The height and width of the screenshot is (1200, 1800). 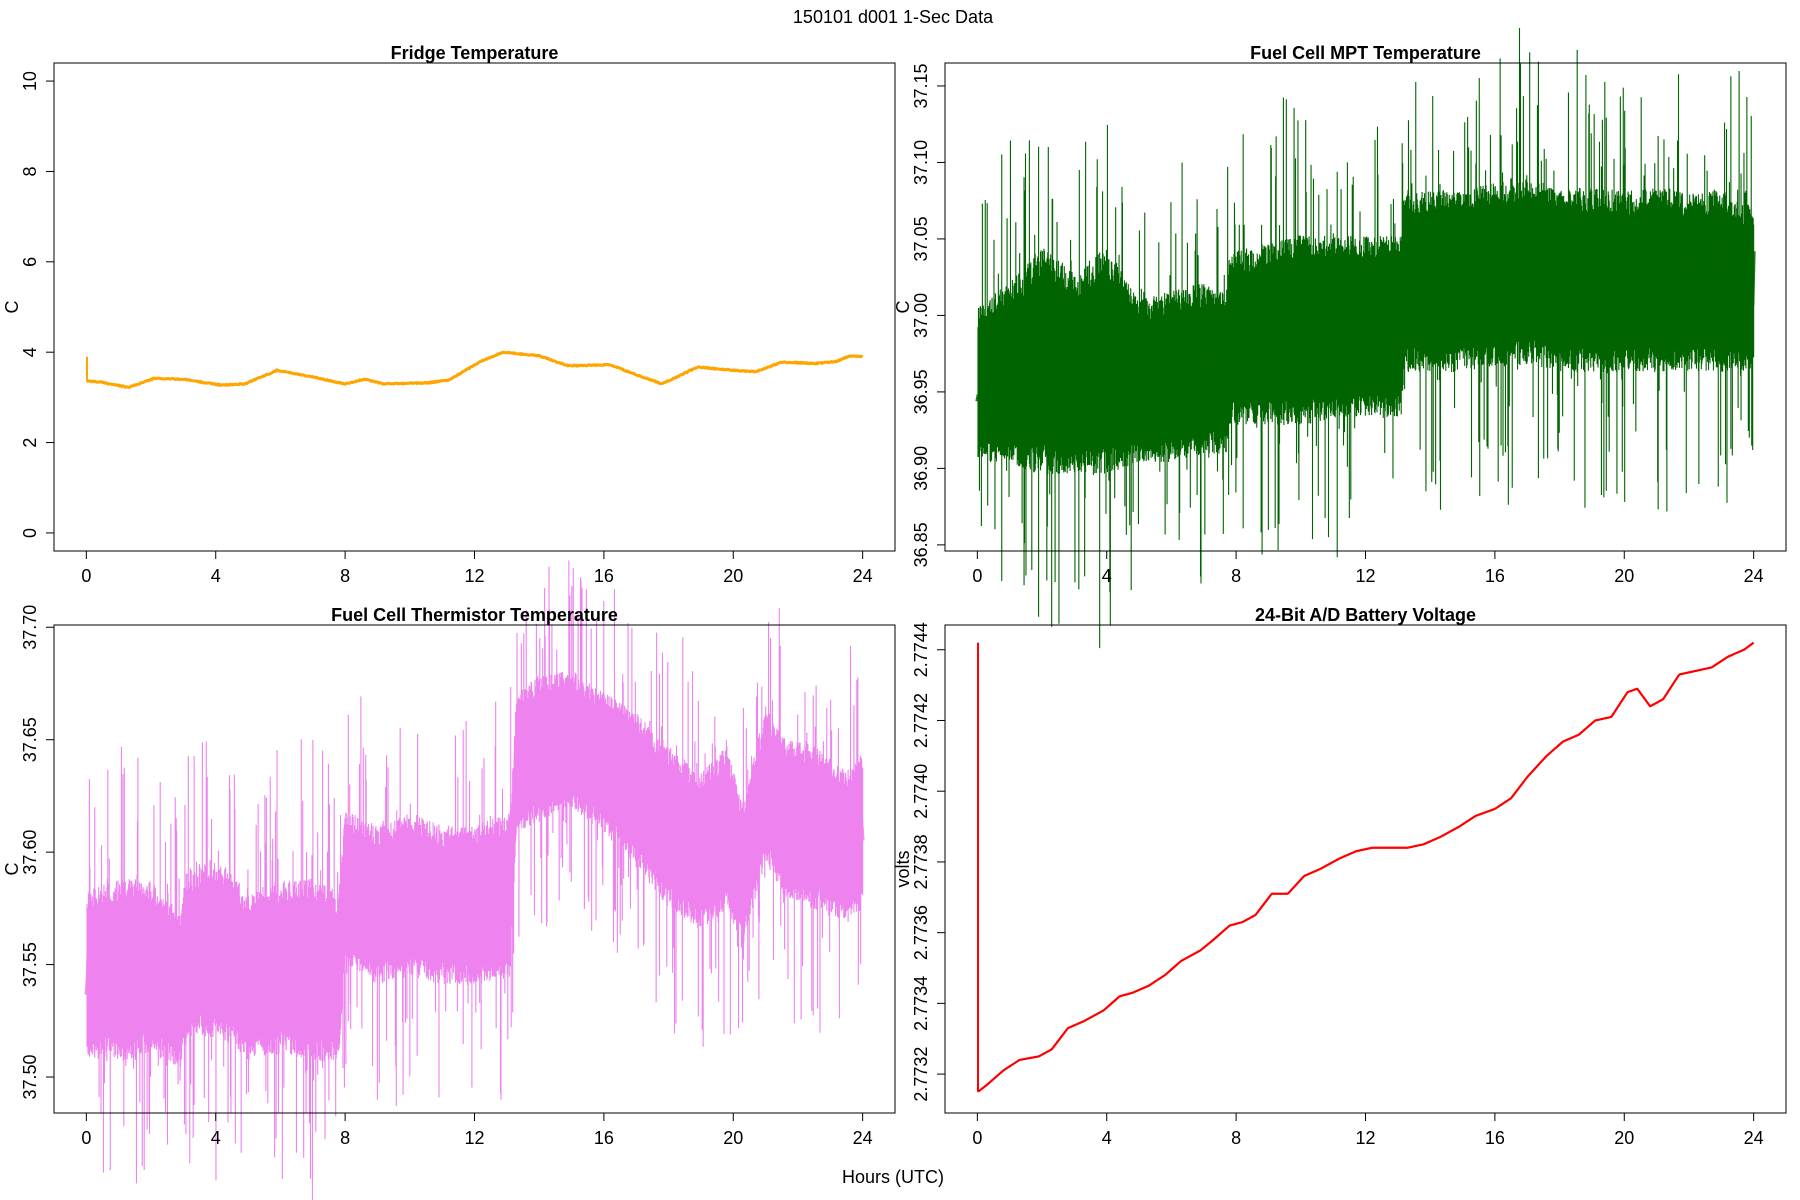 I want to click on y-tick-label: 37.70, so click(x=30, y=627).